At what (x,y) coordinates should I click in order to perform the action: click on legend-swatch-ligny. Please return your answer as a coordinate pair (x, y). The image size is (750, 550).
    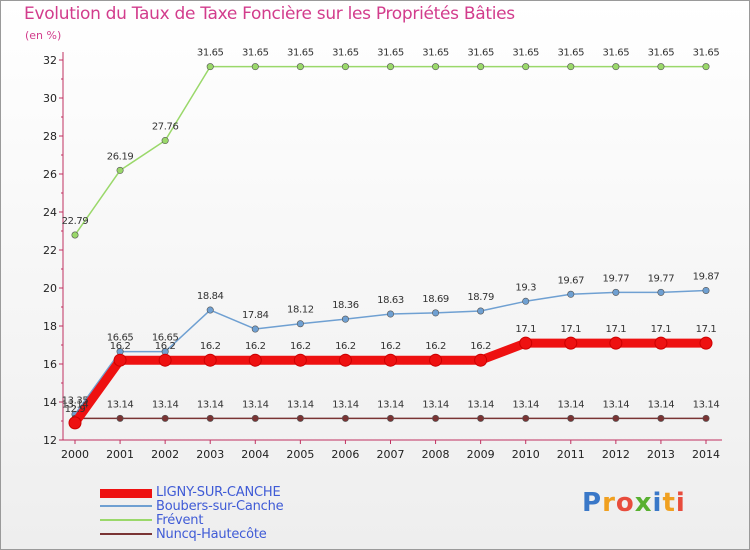
    Looking at the image, I should click on (126, 493).